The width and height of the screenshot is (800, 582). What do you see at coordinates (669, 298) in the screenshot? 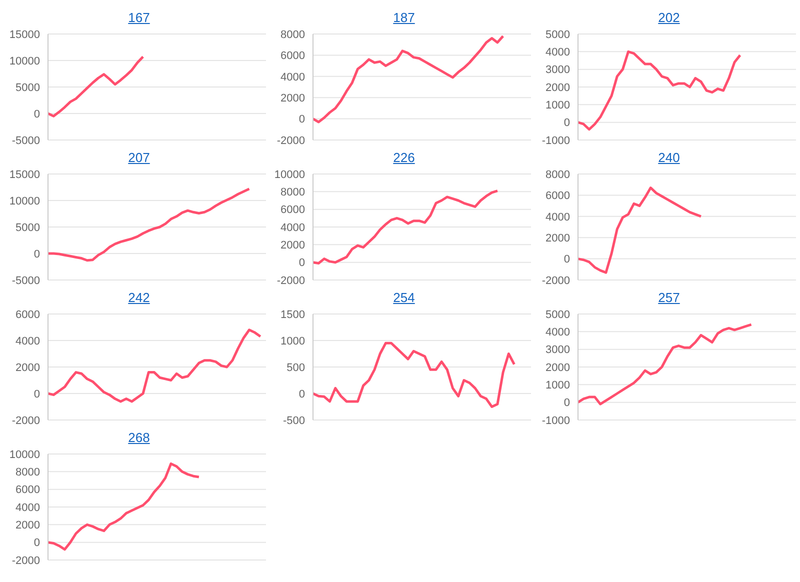
I see `chart-title: 257` at bounding box center [669, 298].